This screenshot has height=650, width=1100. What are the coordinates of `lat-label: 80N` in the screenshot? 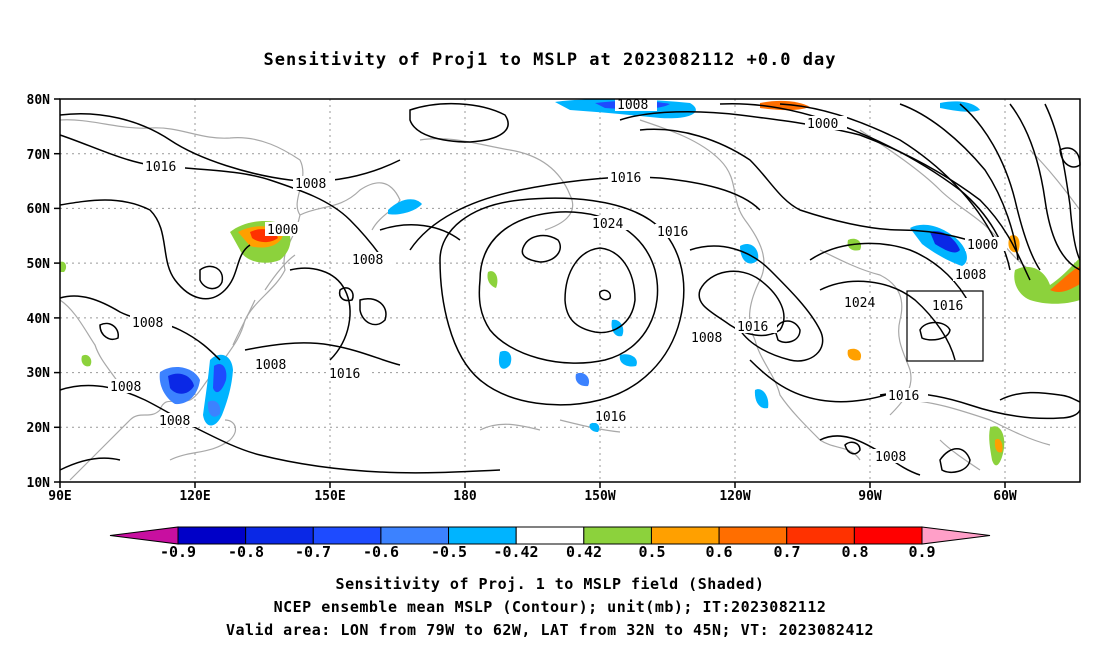 It's located at (39, 100).